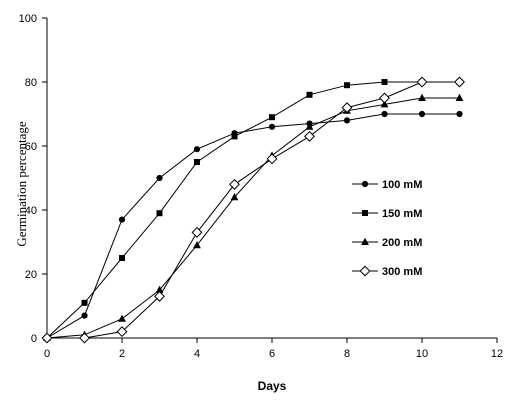 Image resolution: width=523 pixels, height=404 pixels. I want to click on x-tick-label: 8, so click(347, 354).